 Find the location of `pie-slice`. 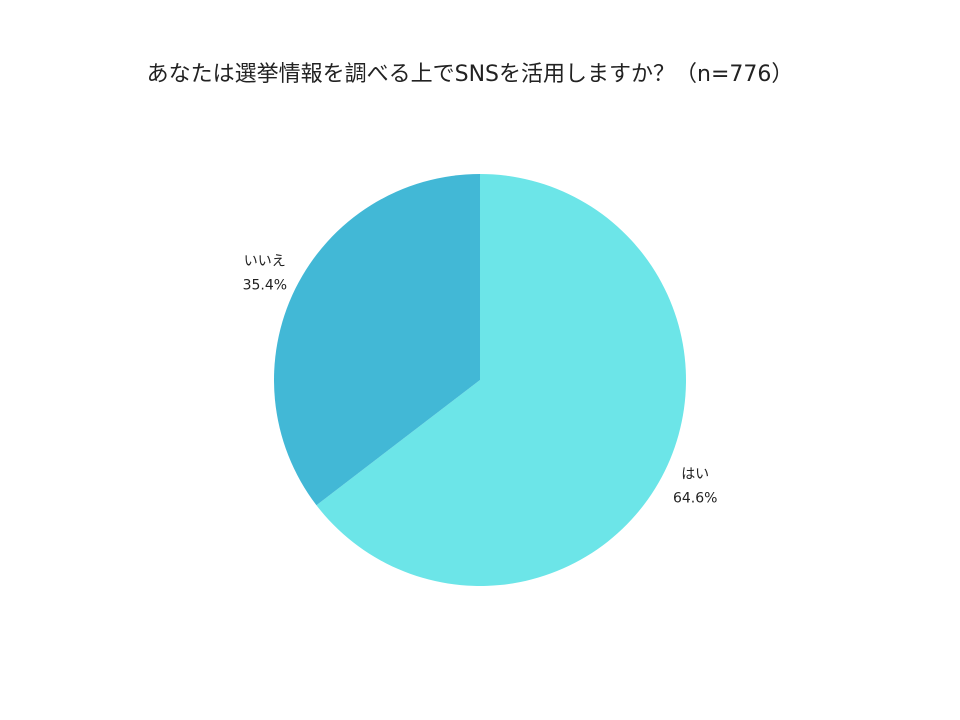

pie-slice is located at coordinates (377, 340).